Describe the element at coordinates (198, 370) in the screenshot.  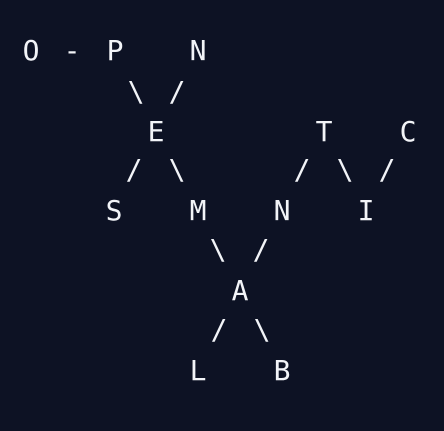
I see `node-l: L` at that location.